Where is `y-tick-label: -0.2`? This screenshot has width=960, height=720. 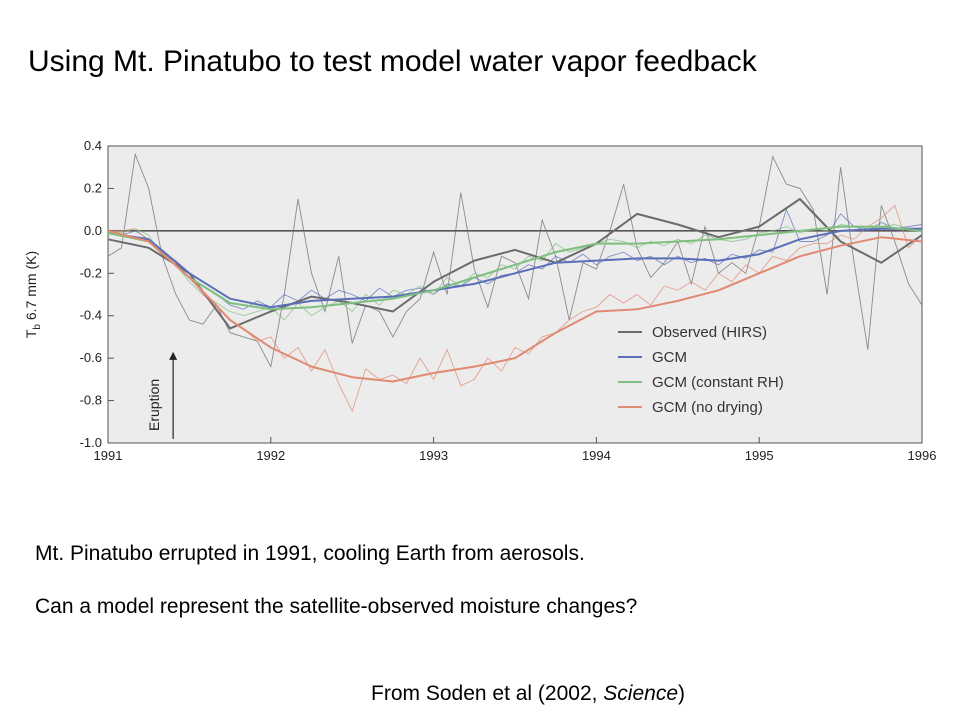
y-tick-label: -0.2 is located at coordinates (91, 272).